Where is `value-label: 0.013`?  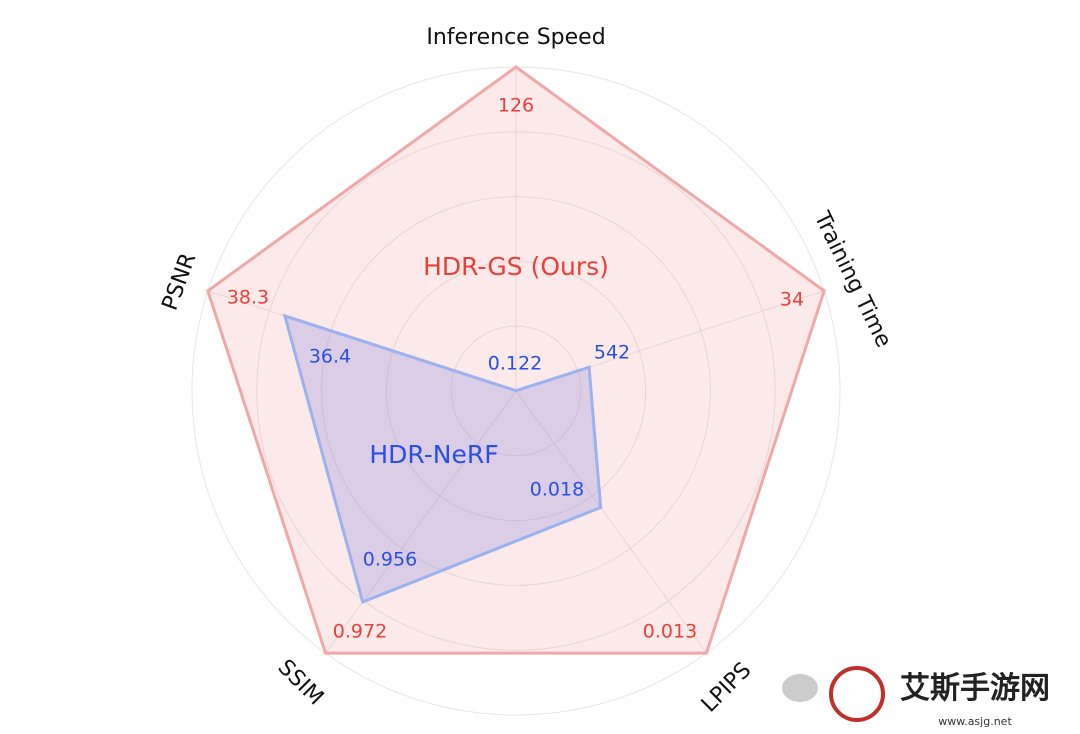 value-label: 0.013 is located at coordinates (670, 632).